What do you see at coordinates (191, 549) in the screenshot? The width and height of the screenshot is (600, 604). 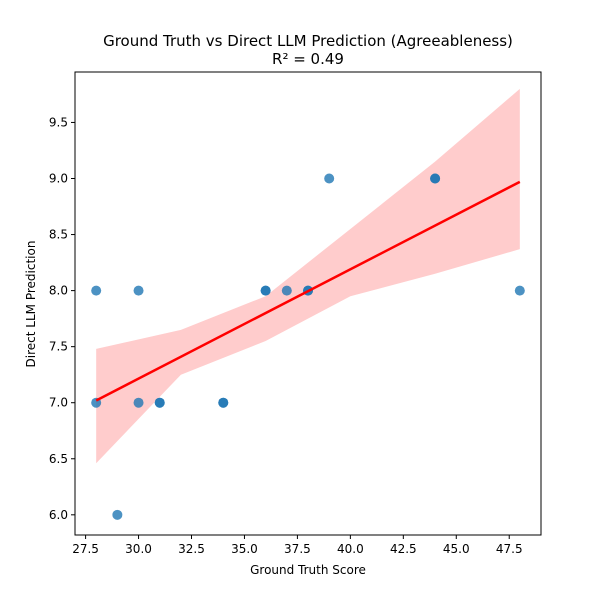 I see `x-tick-label: 32.5` at bounding box center [191, 549].